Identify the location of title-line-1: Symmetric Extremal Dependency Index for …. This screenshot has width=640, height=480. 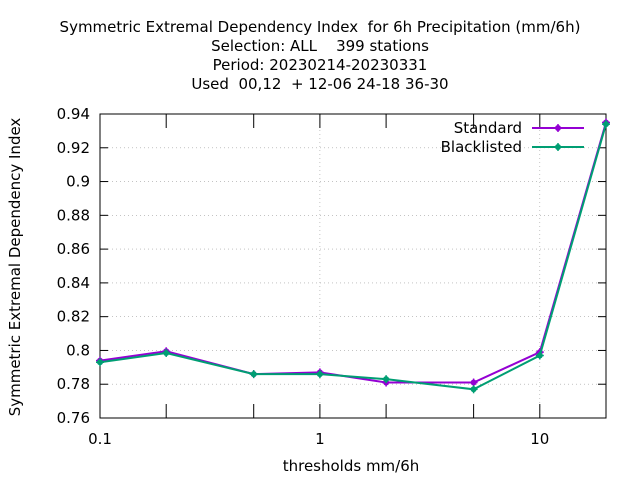
(320, 27).